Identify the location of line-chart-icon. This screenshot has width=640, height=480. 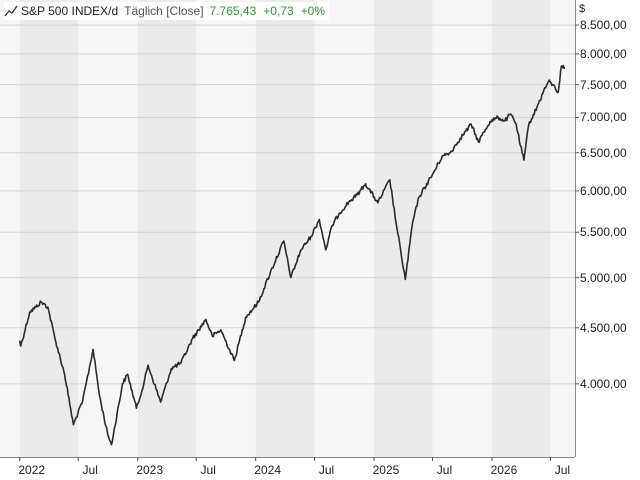
(11, 11).